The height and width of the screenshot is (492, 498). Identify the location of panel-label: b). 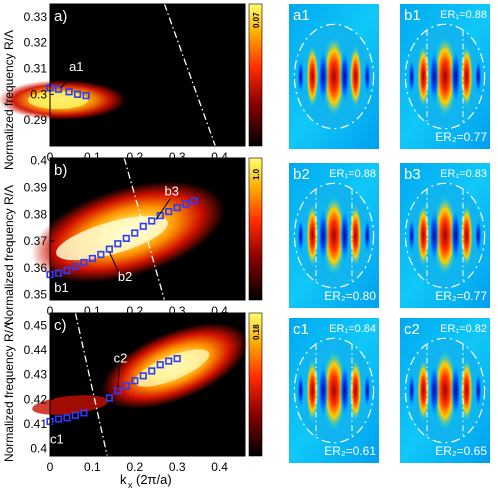
(60, 170).